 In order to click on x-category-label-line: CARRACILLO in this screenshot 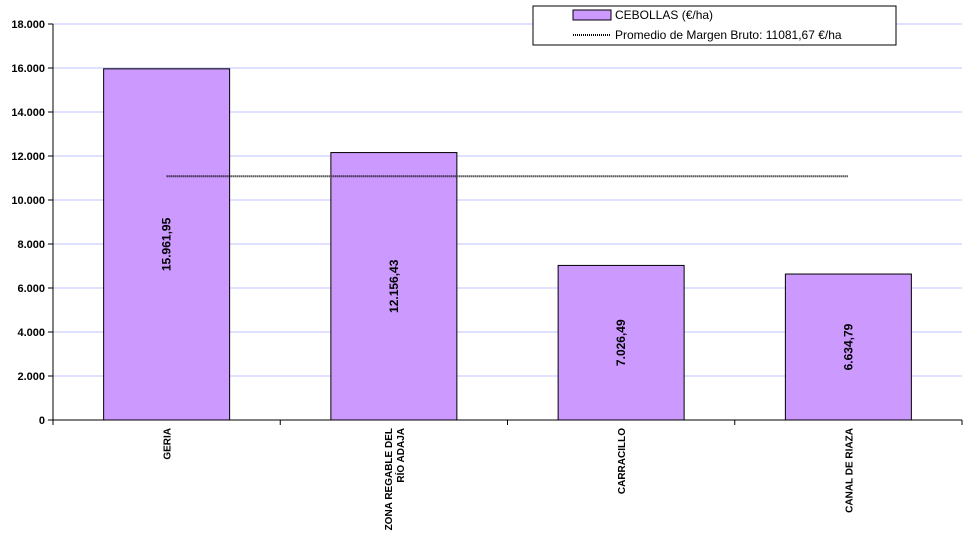, I will do `click(622, 461)`.